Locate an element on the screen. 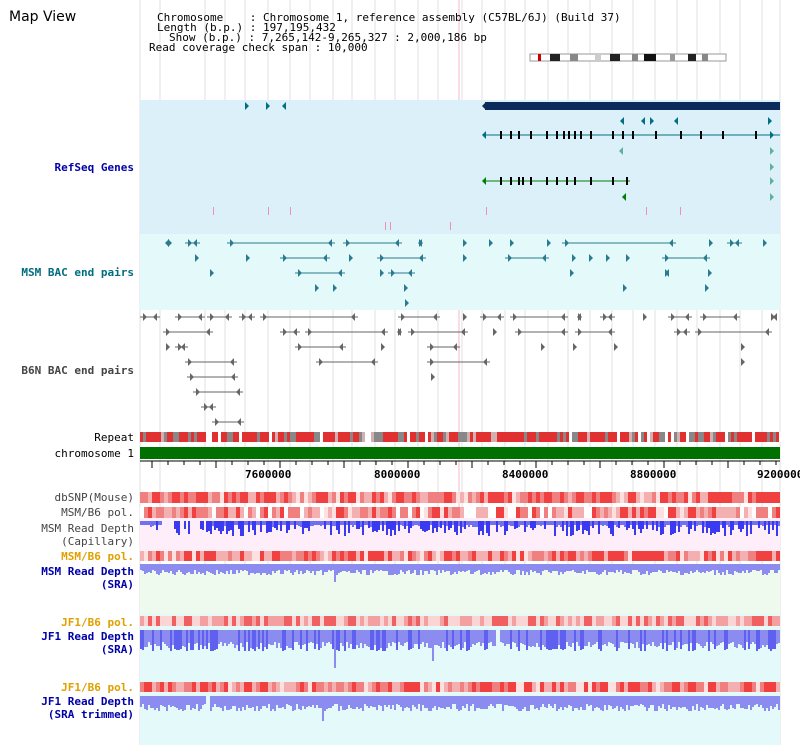 The image size is (800, 745). chromosome-bar is located at coordinates (460, 453).